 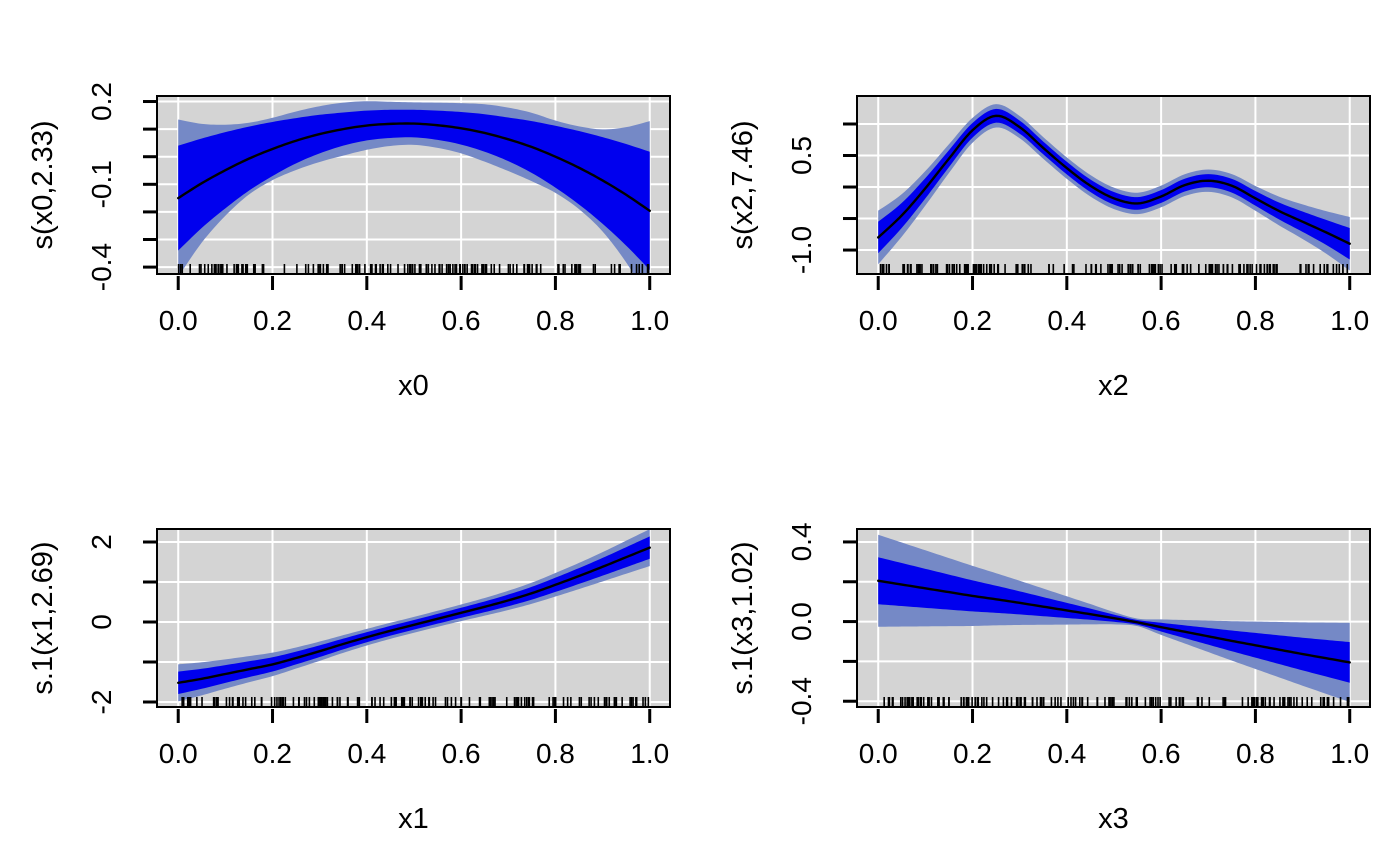 What do you see at coordinates (743, 185) in the screenshot?
I see `y-axis-title: s(x2,7.46)` at bounding box center [743, 185].